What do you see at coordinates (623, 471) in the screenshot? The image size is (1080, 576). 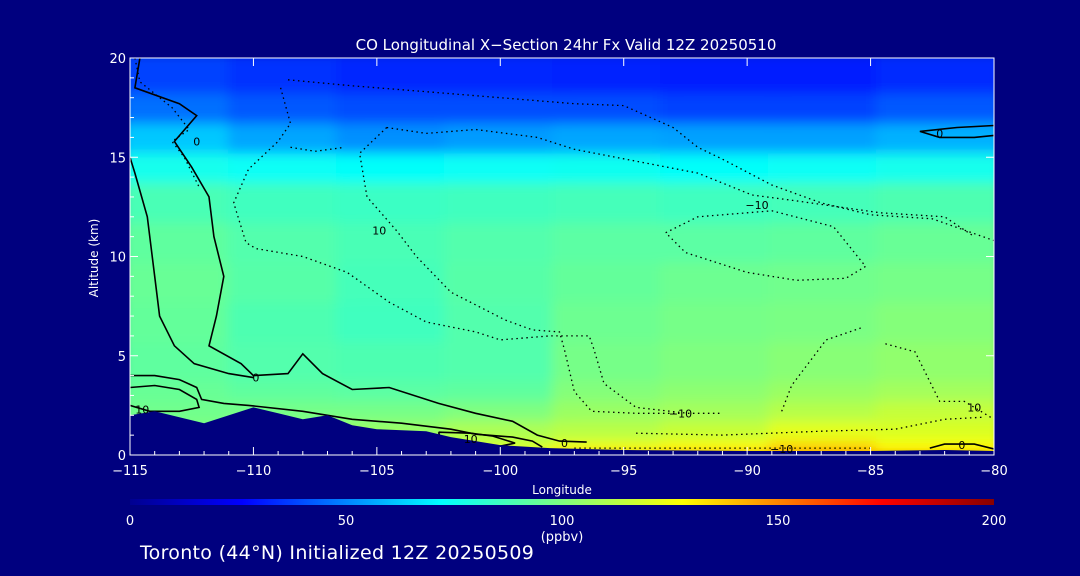 I see `x-tick-label: −95` at bounding box center [623, 471].